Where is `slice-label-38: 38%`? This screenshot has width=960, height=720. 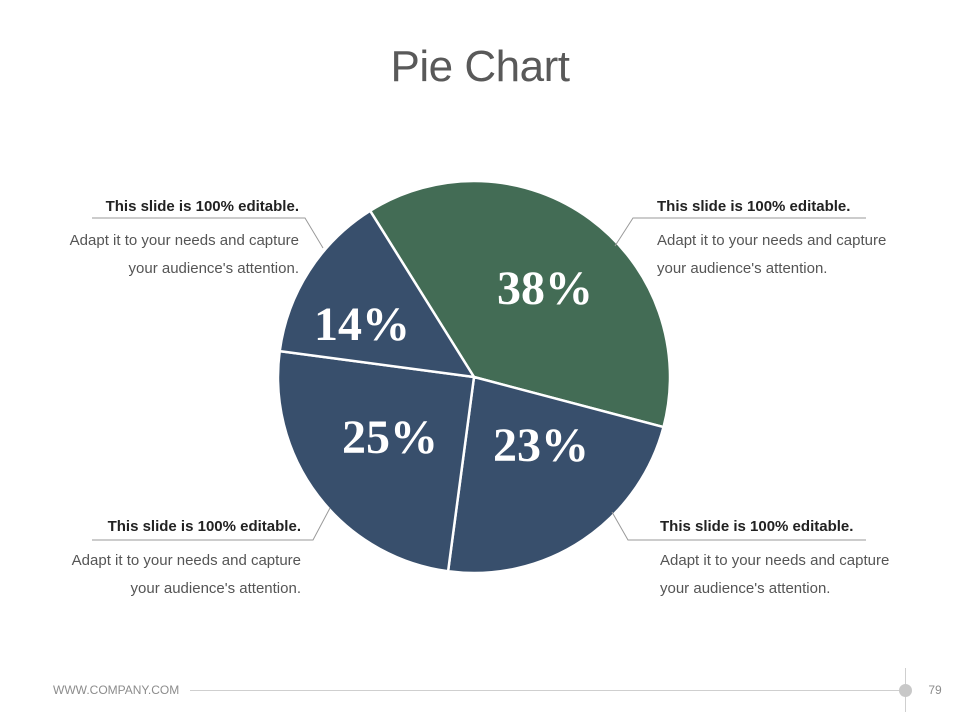 slice-label-38: 38% is located at coordinates (545, 288).